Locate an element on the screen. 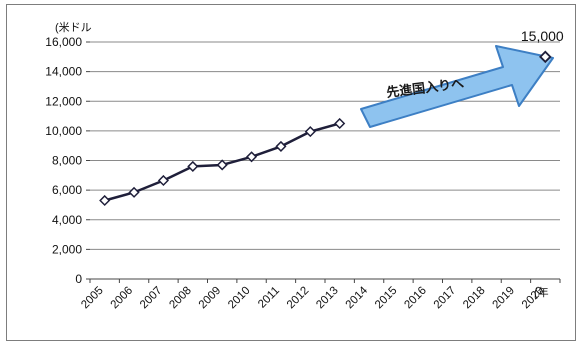  x-tick-label: 2016 is located at coordinates (415, 298).